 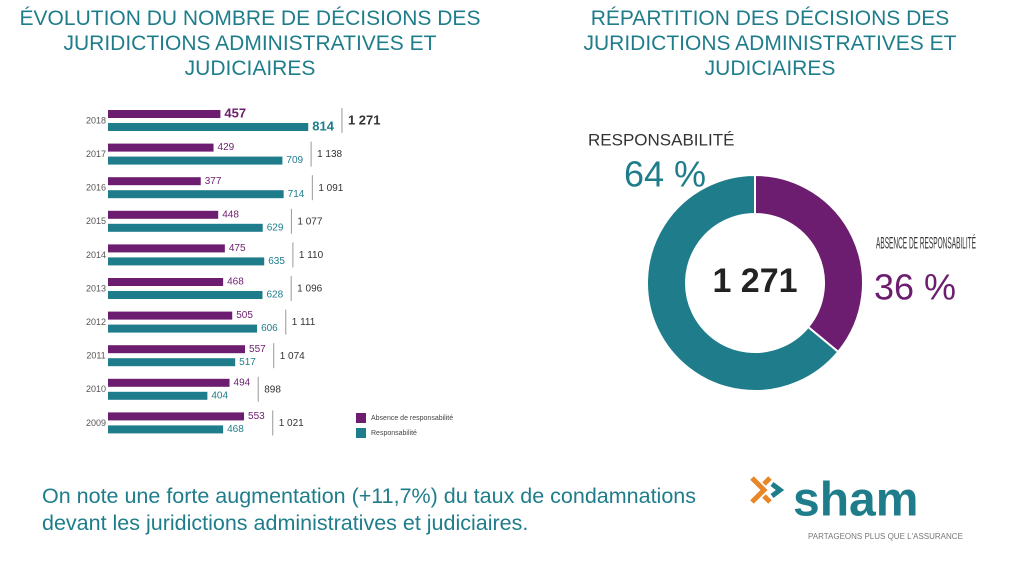 What do you see at coordinates (292, 356) in the screenshot?
I see `total-label: 1 074` at bounding box center [292, 356].